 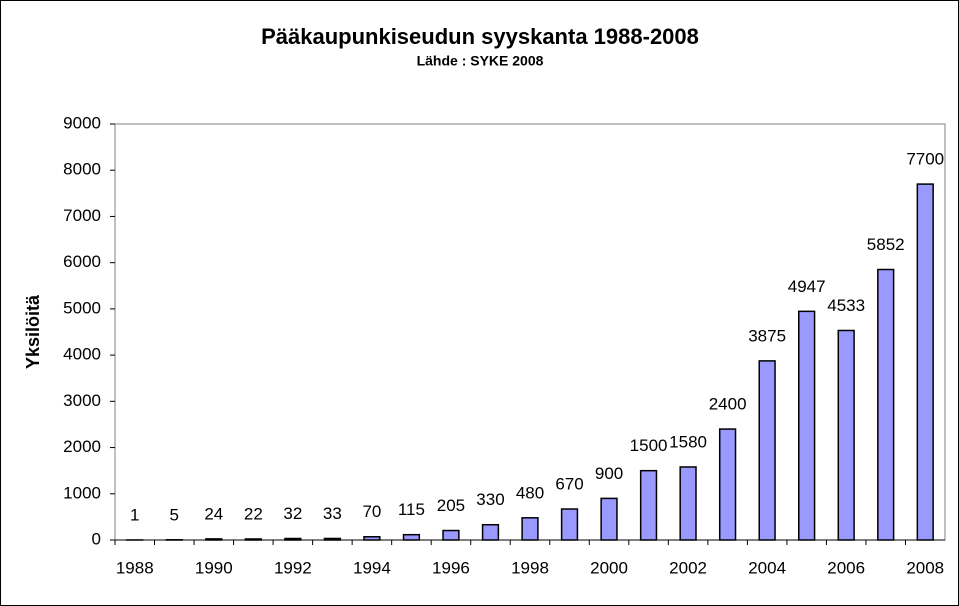 What do you see at coordinates (293, 567) in the screenshot?
I see `x-tick-label: 1992` at bounding box center [293, 567].